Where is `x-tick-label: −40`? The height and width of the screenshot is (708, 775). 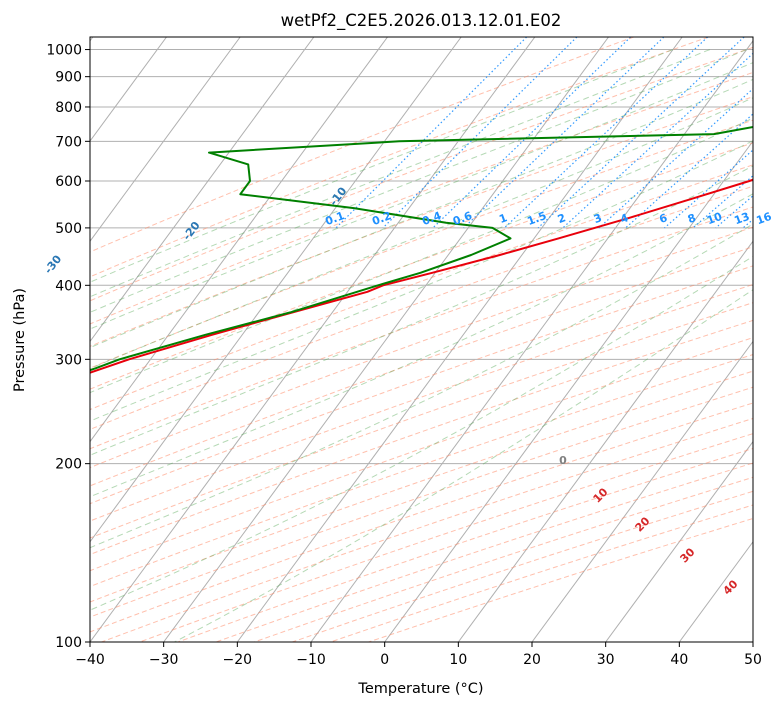 x-tick-label: −40 is located at coordinates (90, 660).